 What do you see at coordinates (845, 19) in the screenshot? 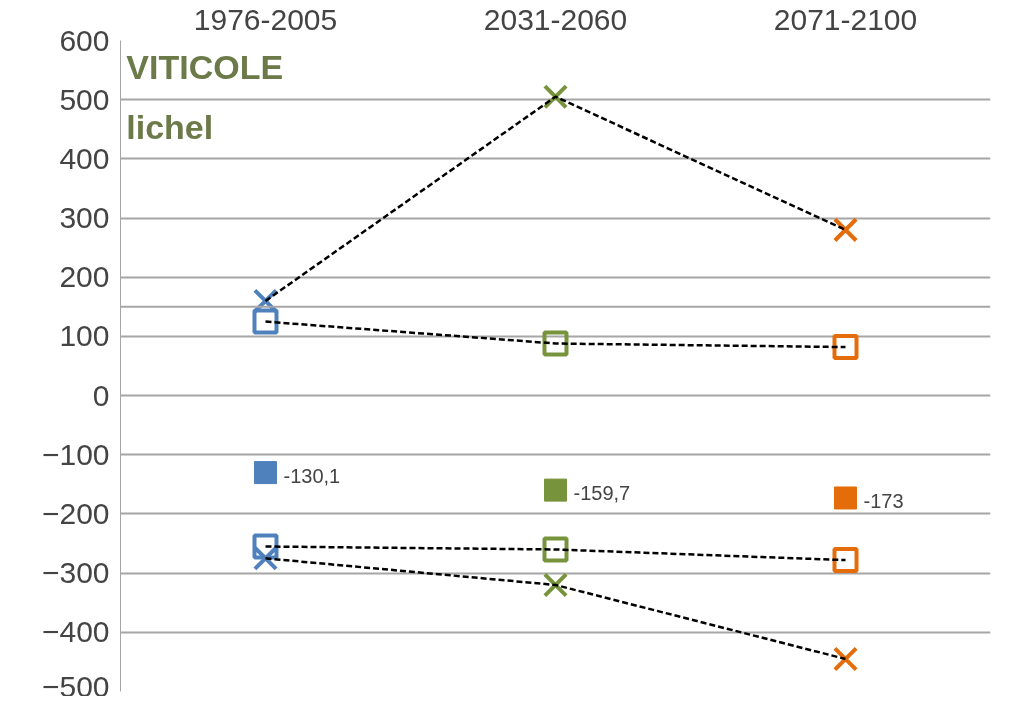
I see `x-tick-label: 2071-2100` at bounding box center [845, 19].